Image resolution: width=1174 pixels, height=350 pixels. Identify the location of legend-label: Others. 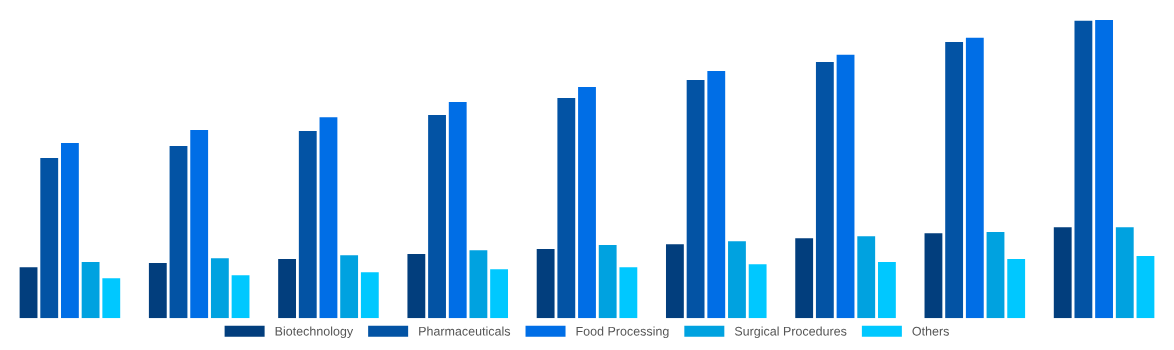
(930, 331).